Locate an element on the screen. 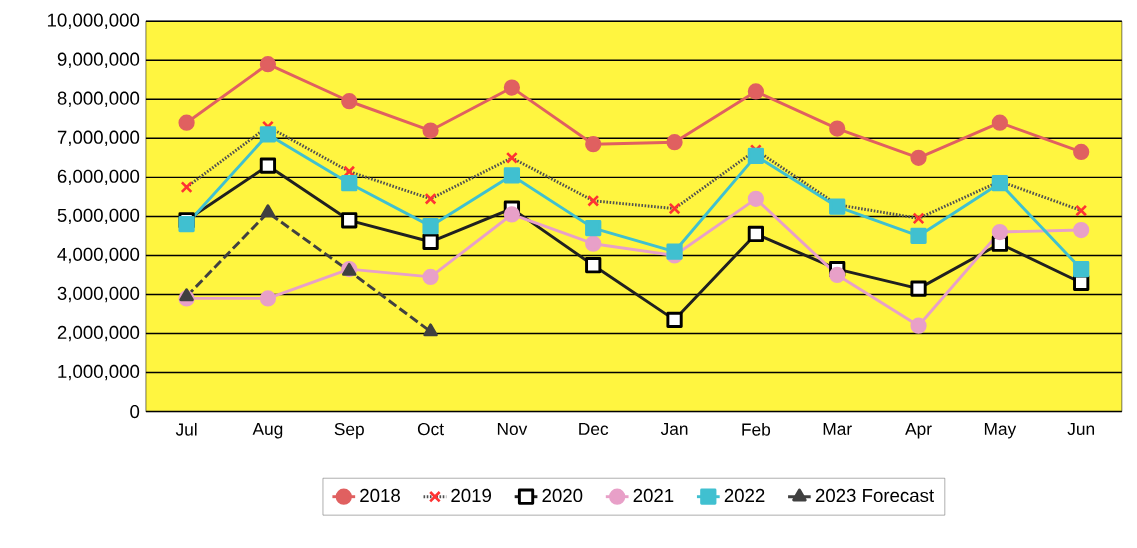 The image size is (1137, 548). y-tick-label: 8,000,000 is located at coordinates (98, 99).